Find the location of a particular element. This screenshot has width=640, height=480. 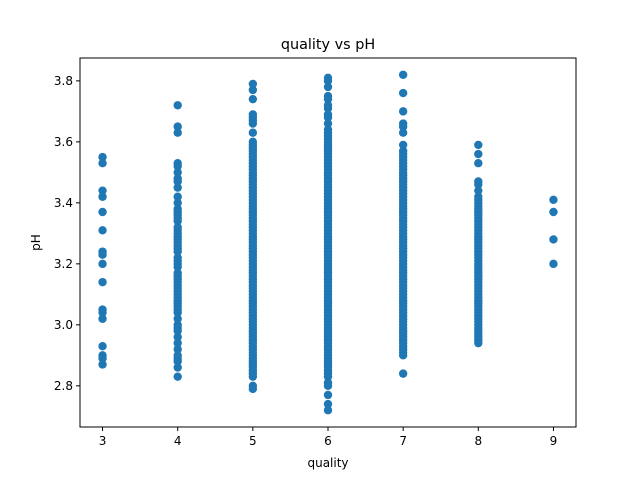

x-tick-label: 9 is located at coordinates (554, 441).